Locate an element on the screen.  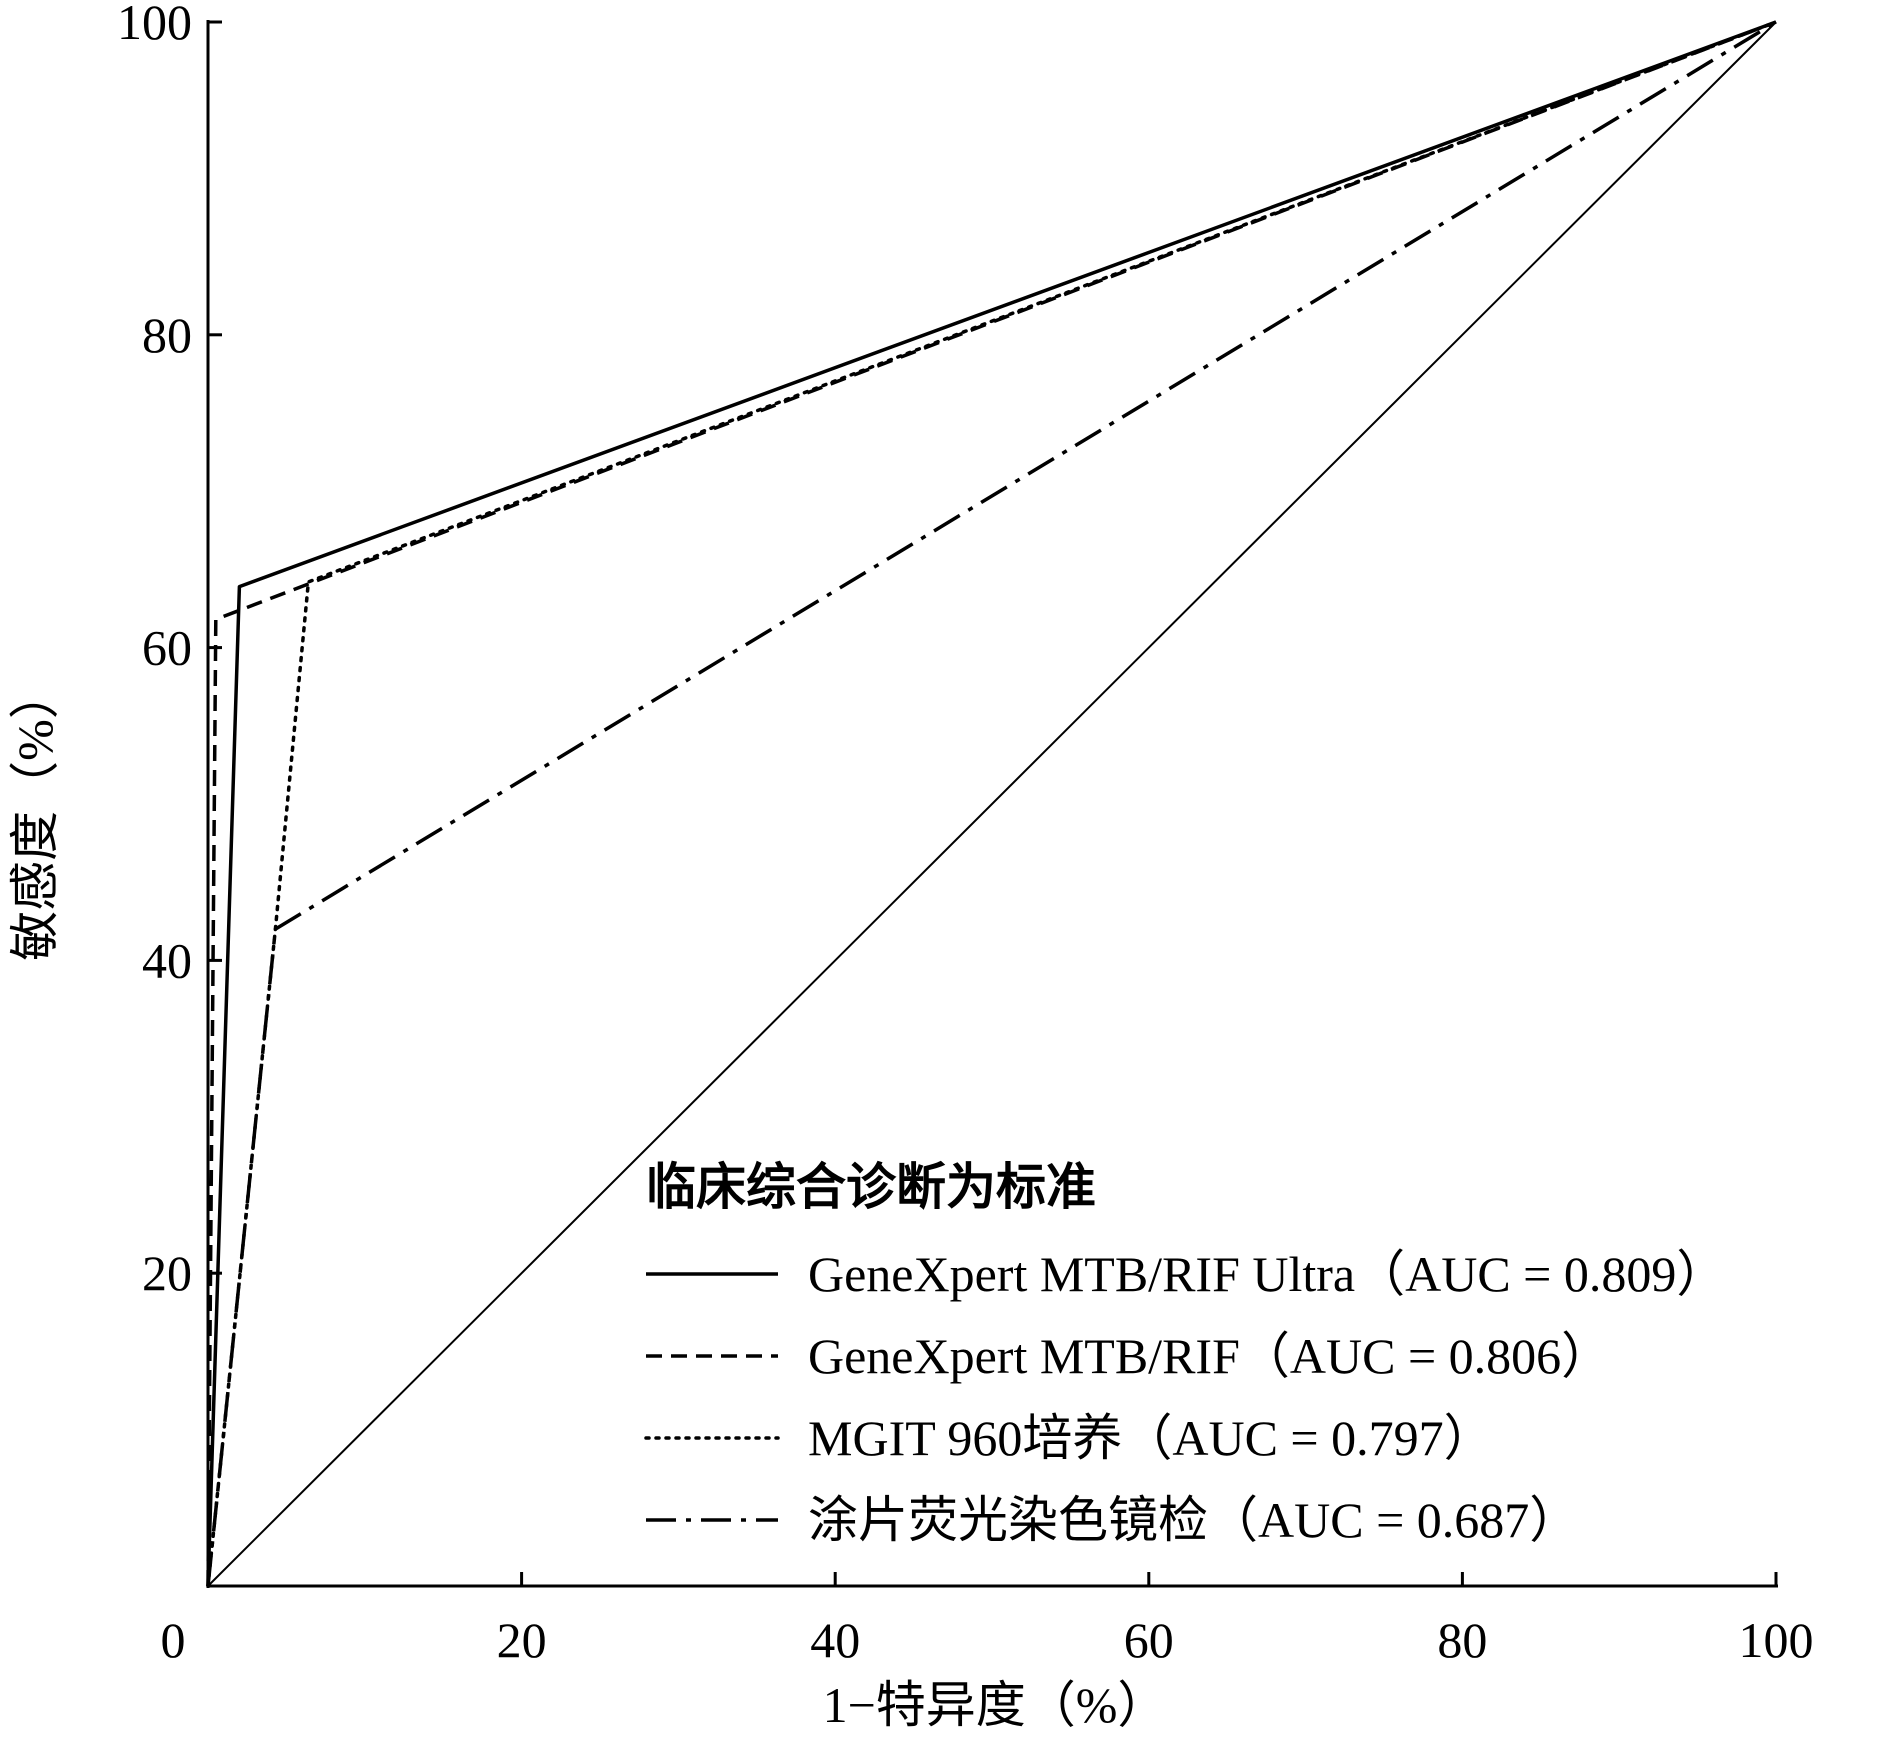
x-tick-label: 20 is located at coordinates (522, 1640).